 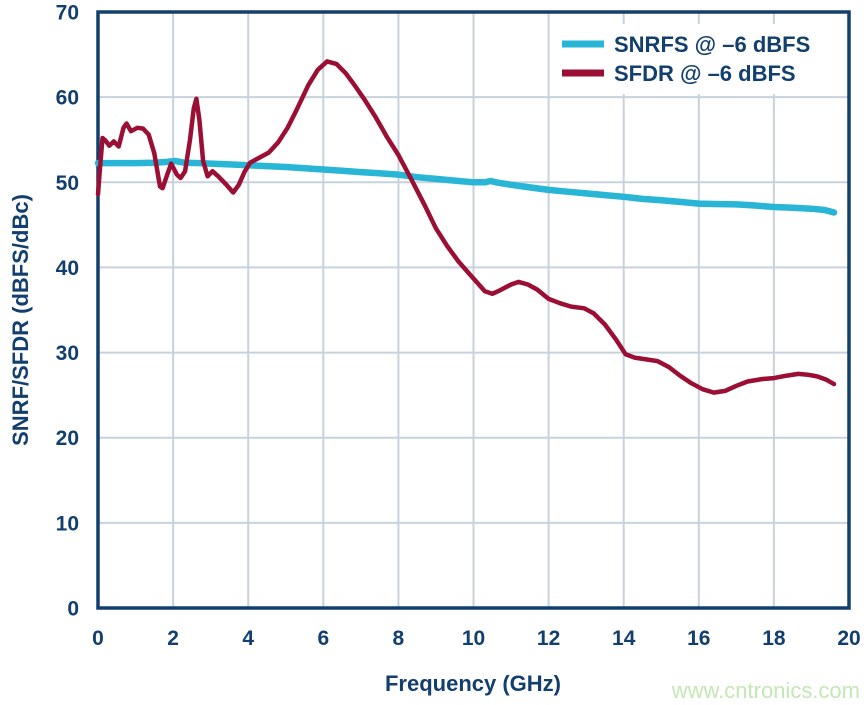 I want to click on x-tick-label: 12, so click(x=548, y=638).